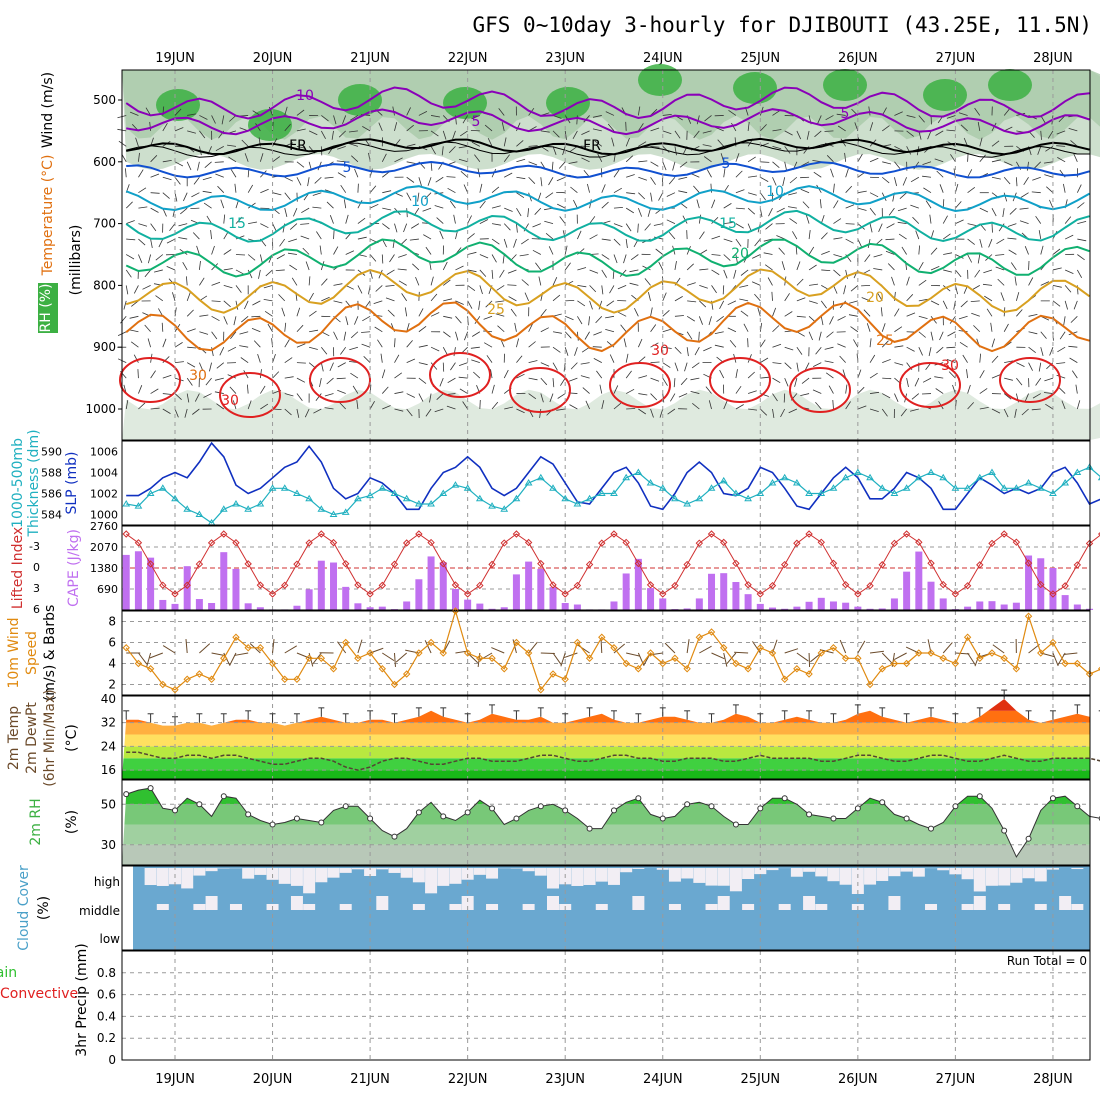 The width and height of the screenshot is (1100, 1100). I want to click on date-label-top: 27JUN, so click(956, 58).